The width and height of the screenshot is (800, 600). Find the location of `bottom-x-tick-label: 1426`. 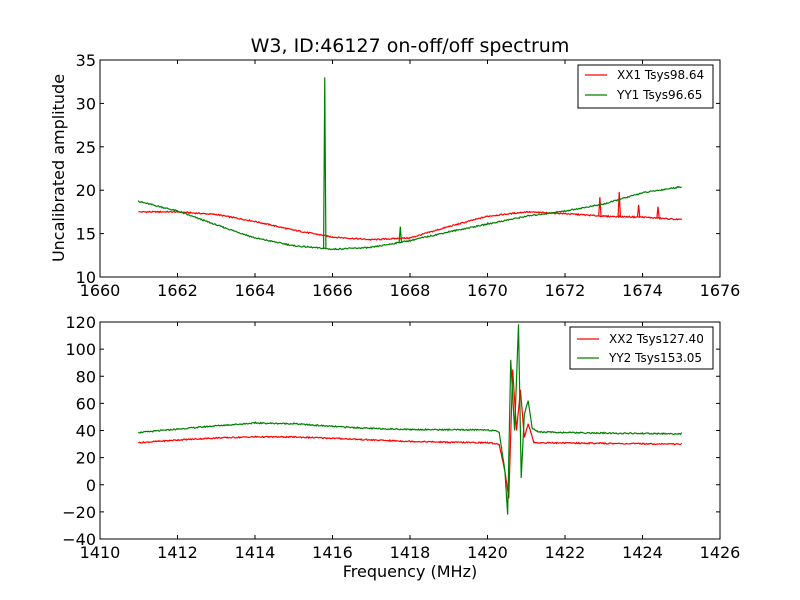

bottom-x-tick-label: 1426 is located at coordinates (720, 552).